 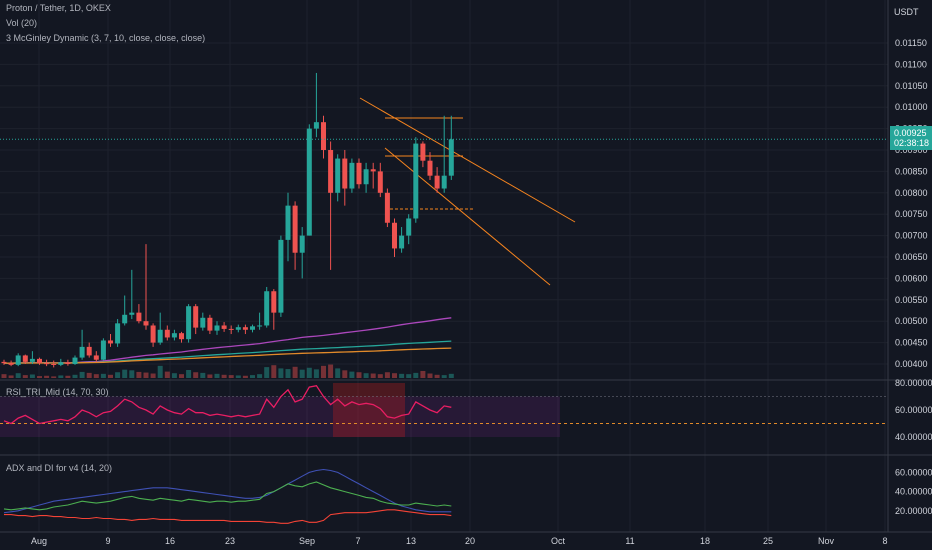 I want to click on y-tick-label: 0.00650, so click(x=911, y=257).